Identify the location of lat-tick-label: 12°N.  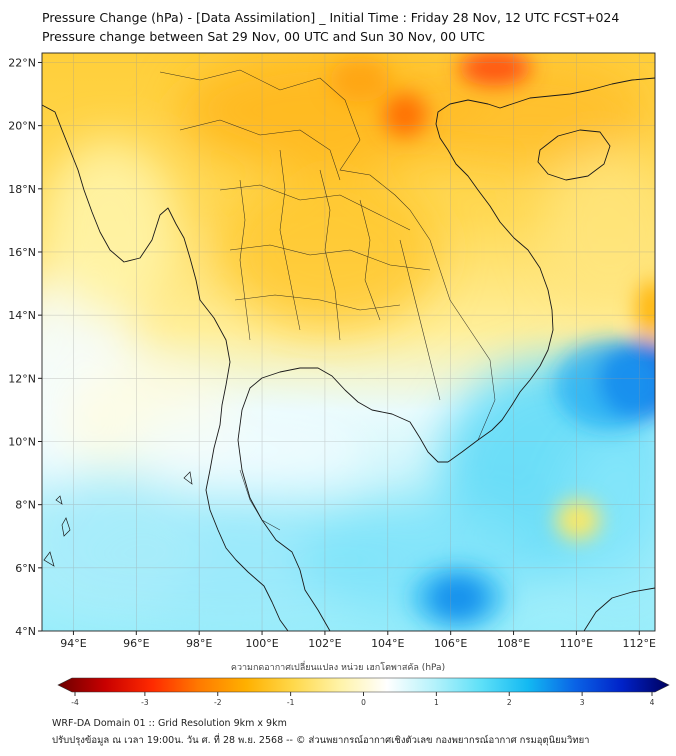
(22, 378).